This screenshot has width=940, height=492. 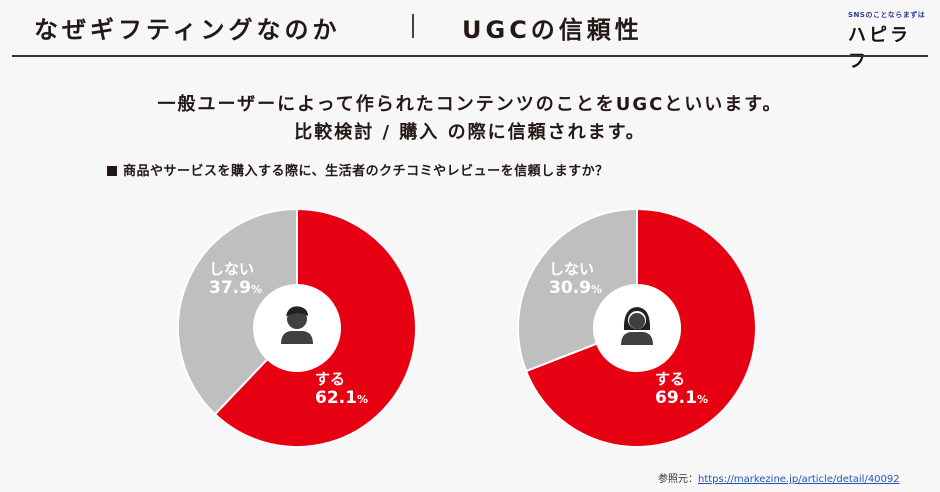 I want to click on header-separator, so click(x=413, y=26).